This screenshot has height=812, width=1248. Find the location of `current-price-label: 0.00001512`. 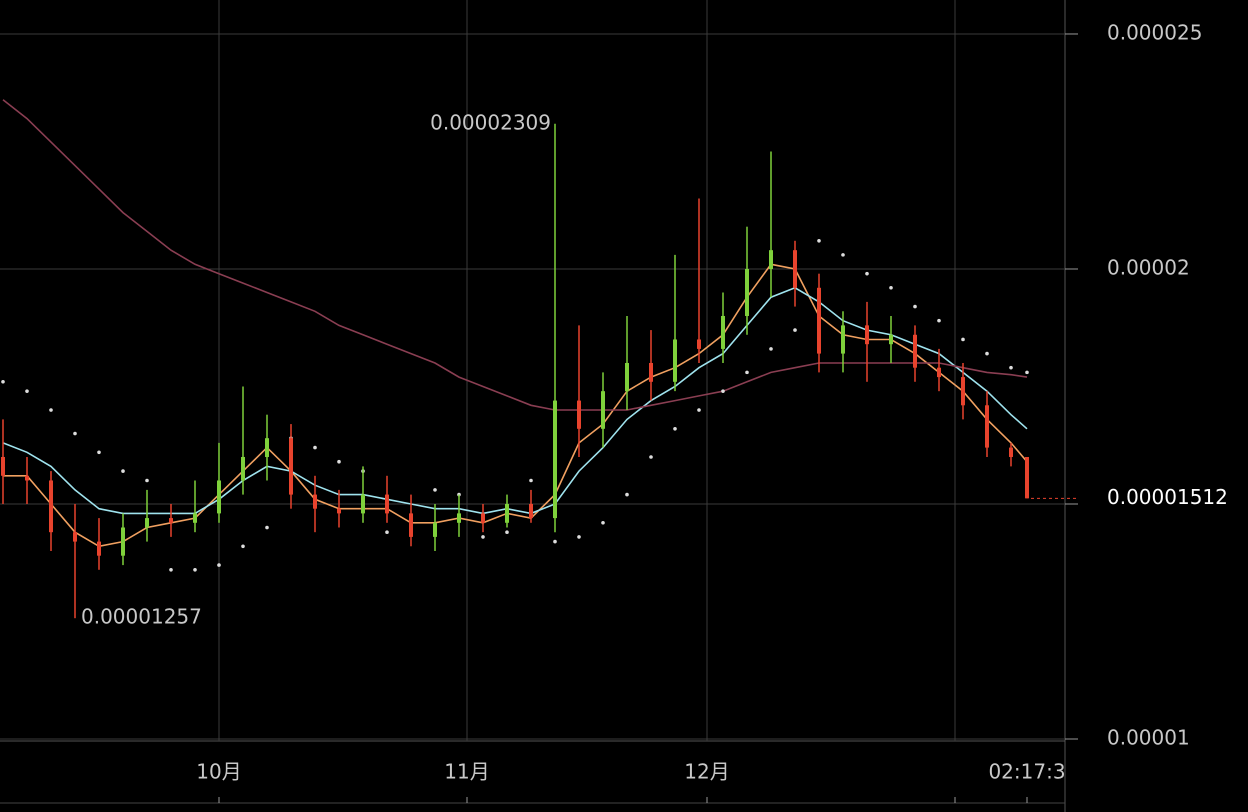

current-price-label: 0.00001512 is located at coordinates (1167, 497).